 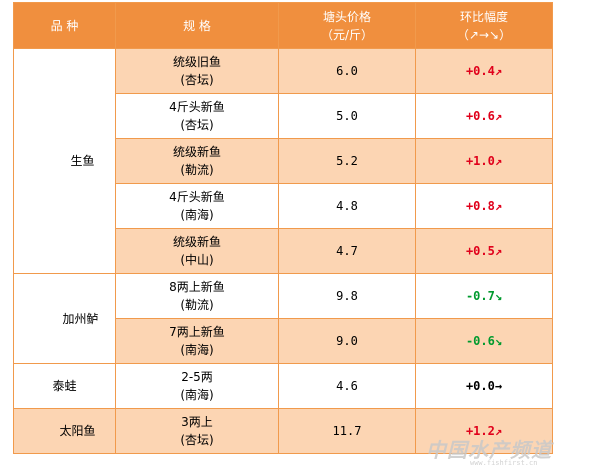 What do you see at coordinates (197, 296) in the screenshot?
I see `spec-cell: 8两上新鱼 (勒流)` at bounding box center [197, 296].